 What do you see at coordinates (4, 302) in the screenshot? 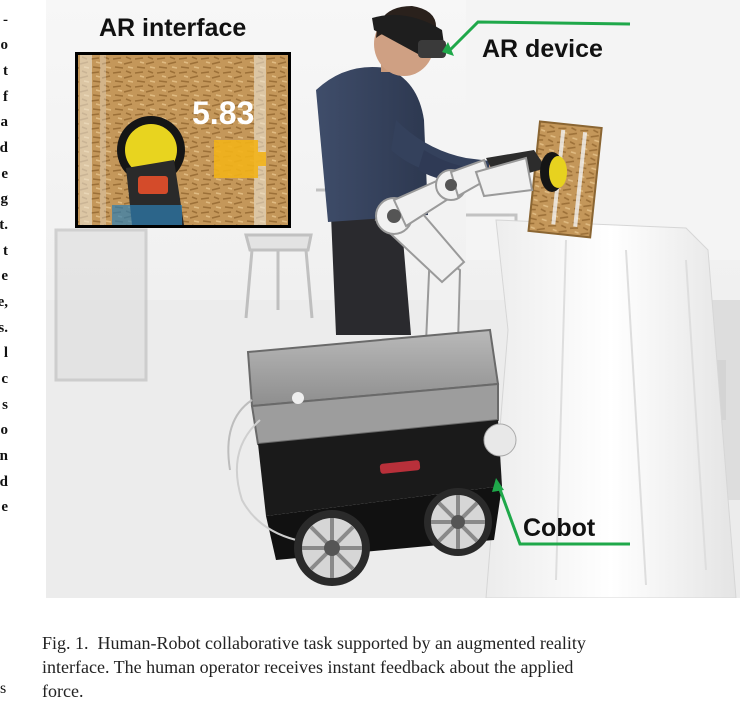
I see `left-fragment: e,` at bounding box center [4, 302].